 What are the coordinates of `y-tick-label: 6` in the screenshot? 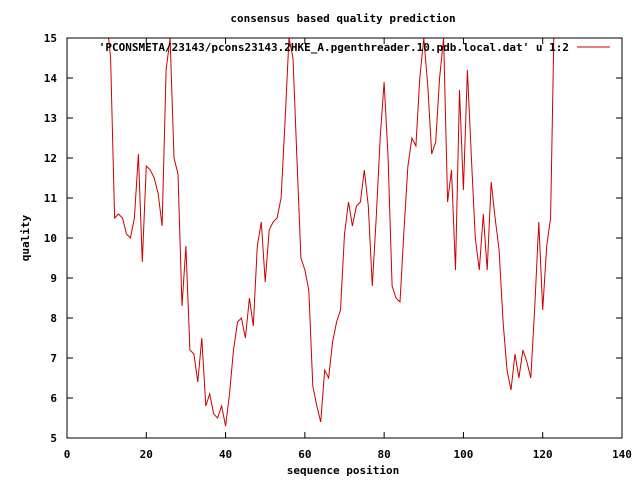 It's located at (53, 398).